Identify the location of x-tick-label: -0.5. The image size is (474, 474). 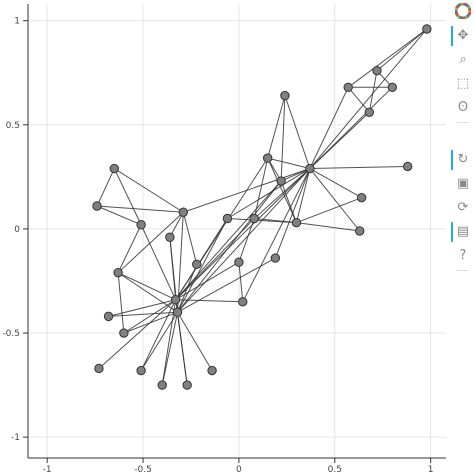
(143, 469).